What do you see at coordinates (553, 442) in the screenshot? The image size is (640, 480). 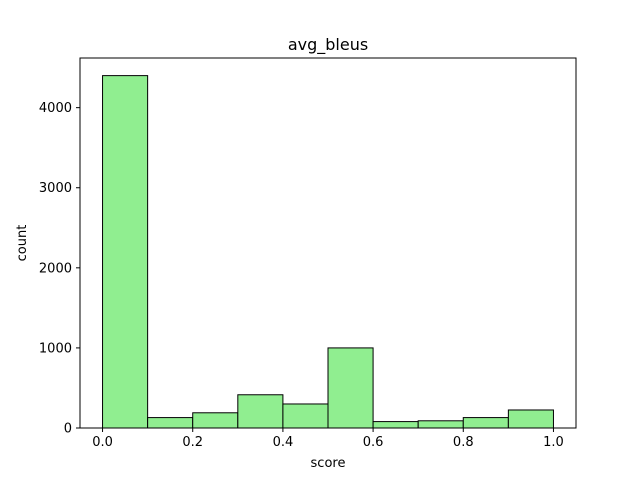 I see `x-tick-label-5: 1.0` at bounding box center [553, 442].